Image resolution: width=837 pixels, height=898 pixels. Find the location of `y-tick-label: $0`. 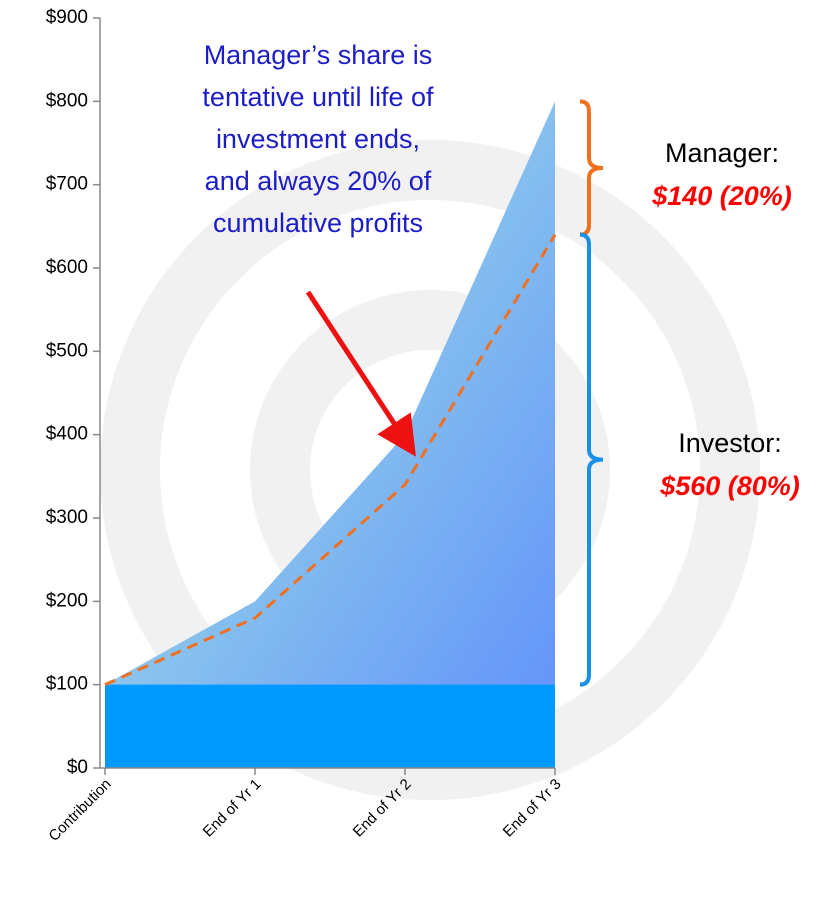

y-tick-label: $0 is located at coordinates (77, 767).